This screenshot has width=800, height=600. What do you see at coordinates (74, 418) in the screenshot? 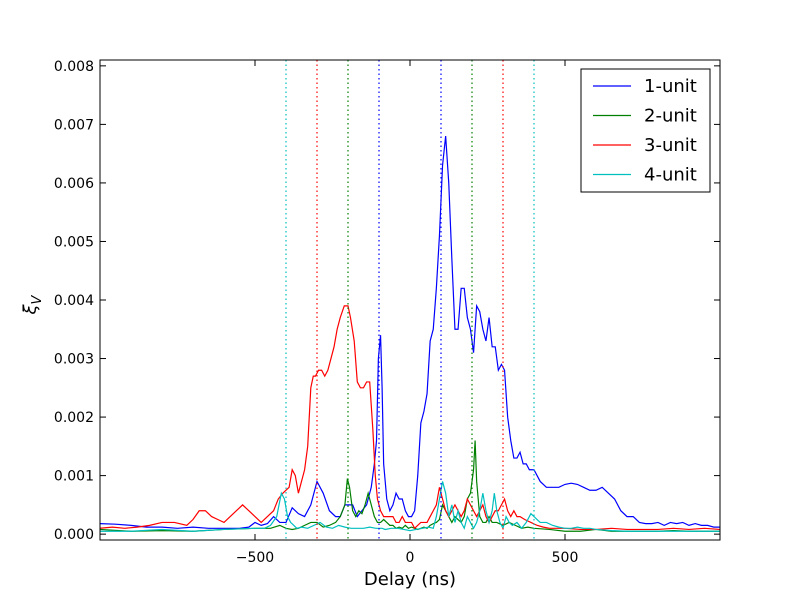
I see `y-tick-label: 0.002` at bounding box center [74, 418].